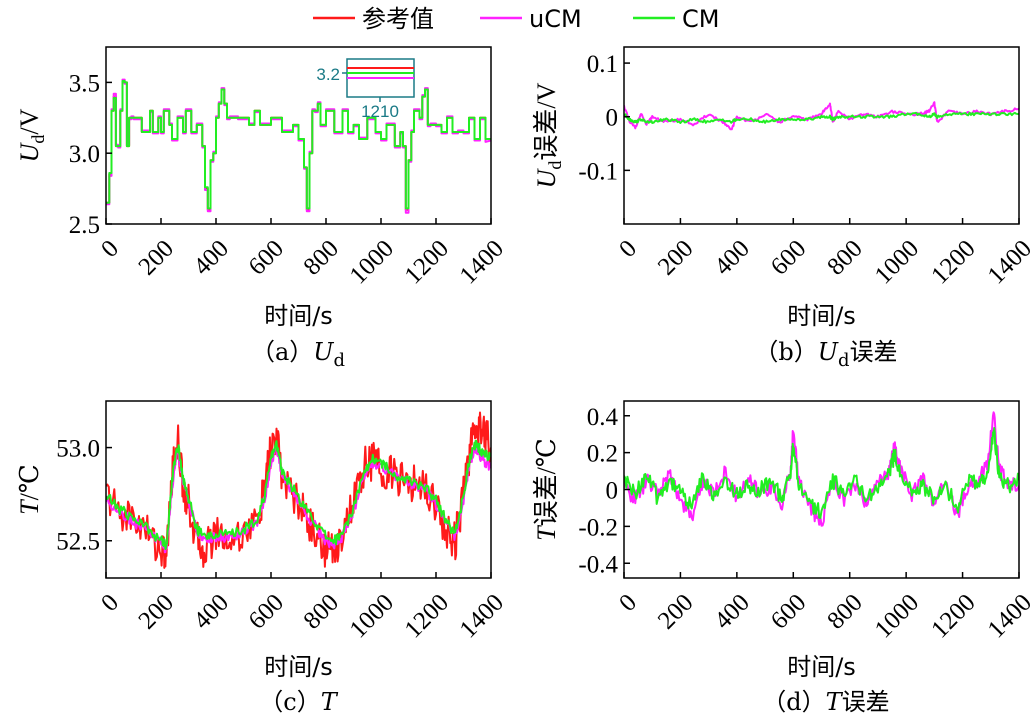 The width and height of the screenshot is (1031, 718). What do you see at coordinates (602, 454) in the screenshot?
I see `y-tick-label: 0.2` at bounding box center [602, 454].